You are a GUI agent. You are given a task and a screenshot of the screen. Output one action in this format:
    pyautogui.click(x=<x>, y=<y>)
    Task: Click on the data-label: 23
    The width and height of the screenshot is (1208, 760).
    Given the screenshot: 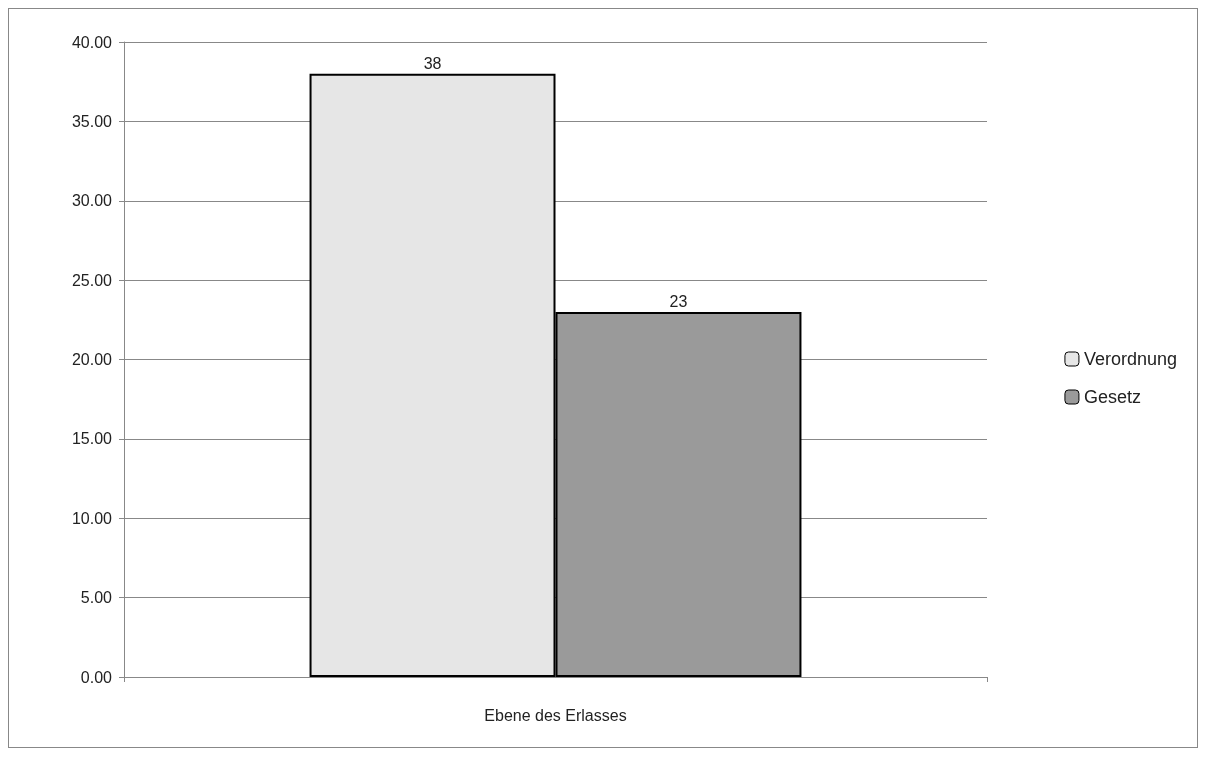 What is the action you would take?
    pyautogui.click(x=678, y=302)
    